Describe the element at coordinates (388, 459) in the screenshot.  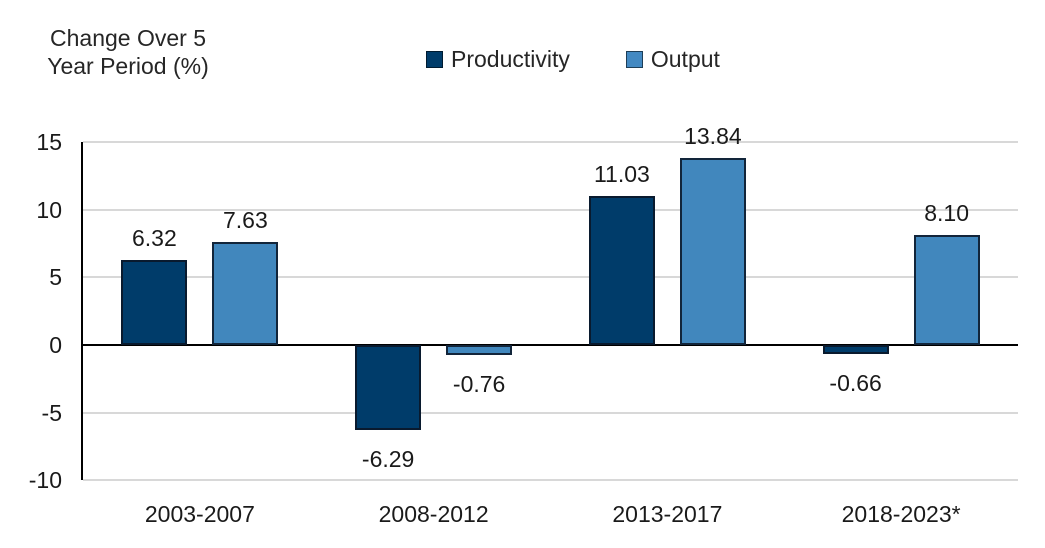
I see `value-label: -6.29` at that location.